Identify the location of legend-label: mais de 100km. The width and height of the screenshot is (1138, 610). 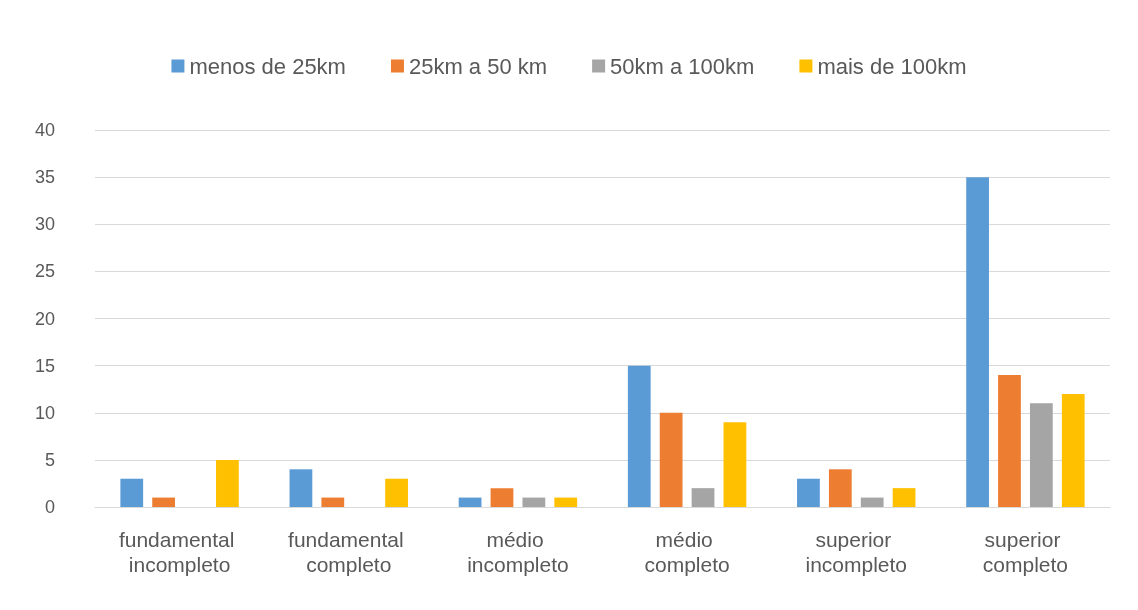
(892, 66).